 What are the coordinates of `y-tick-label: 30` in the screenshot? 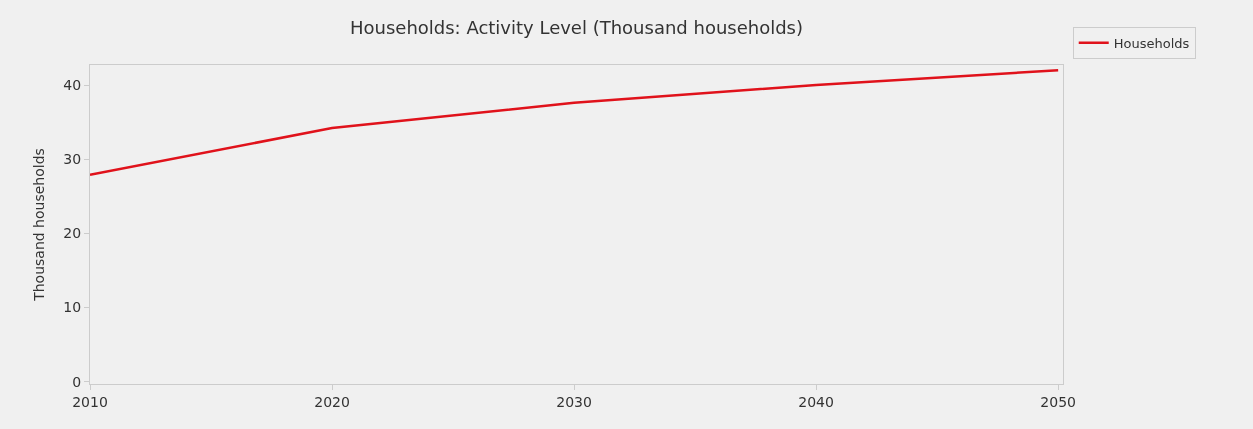 It's located at (72, 159).